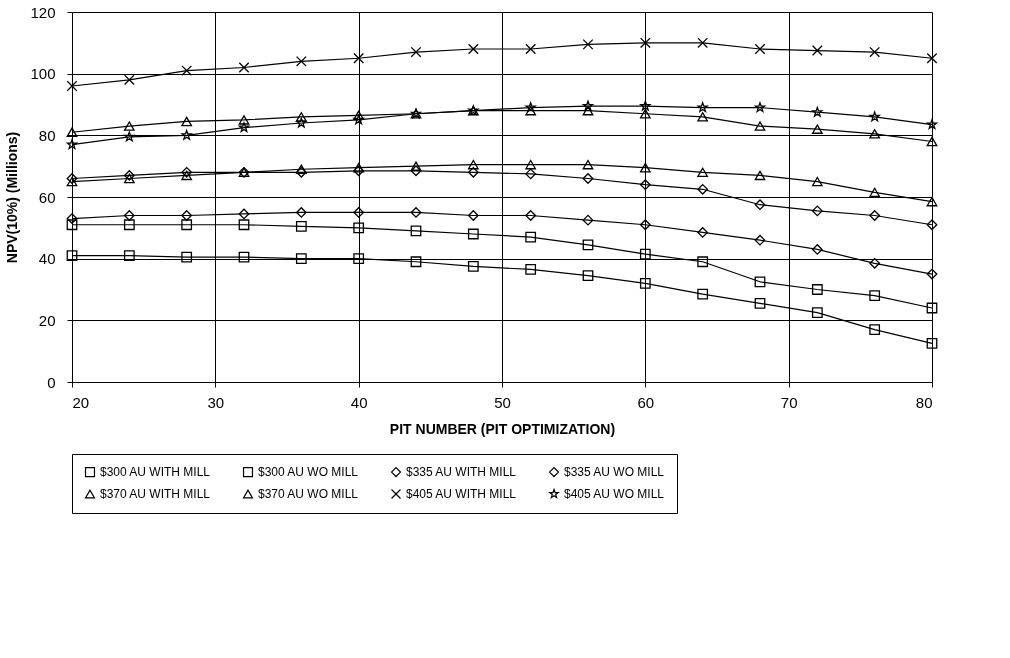 The height and width of the screenshot is (658, 1010). Describe the element at coordinates (614, 494) in the screenshot. I see `legend-label: $405 AU WO MILL` at that location.